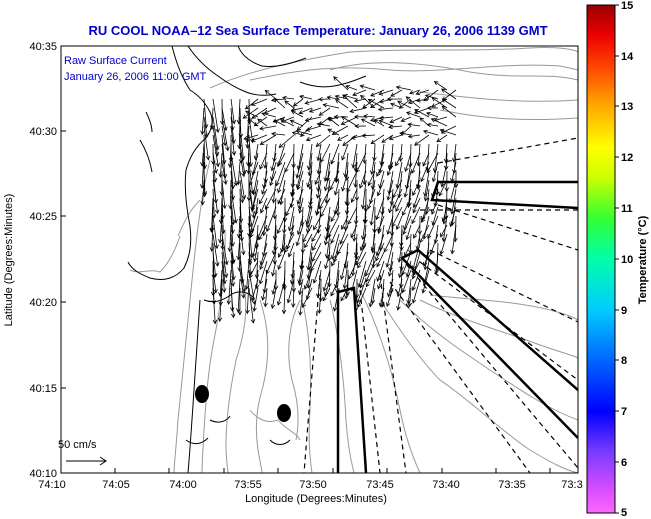  What do you see at coordinates (624, 311) in the screenshot?
I see `colorbar-tick: 9` at bounding box center [624, 311].